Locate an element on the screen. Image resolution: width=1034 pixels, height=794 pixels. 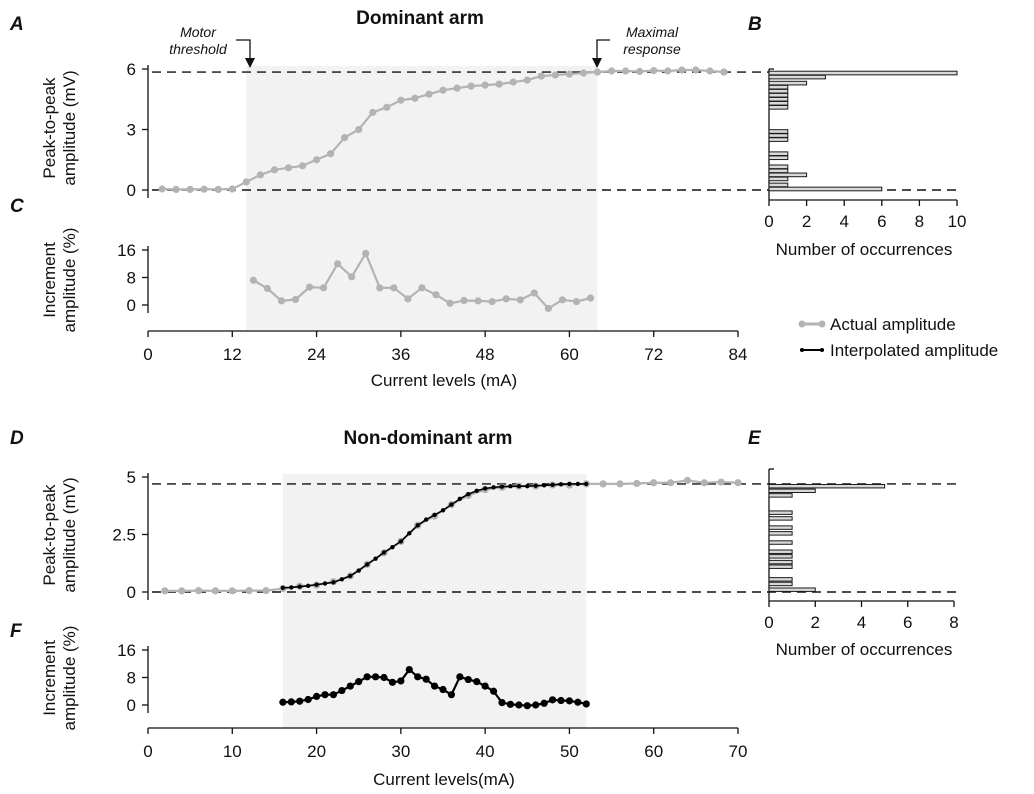
panel-letter-e: E is located at coordinates (755, 438).